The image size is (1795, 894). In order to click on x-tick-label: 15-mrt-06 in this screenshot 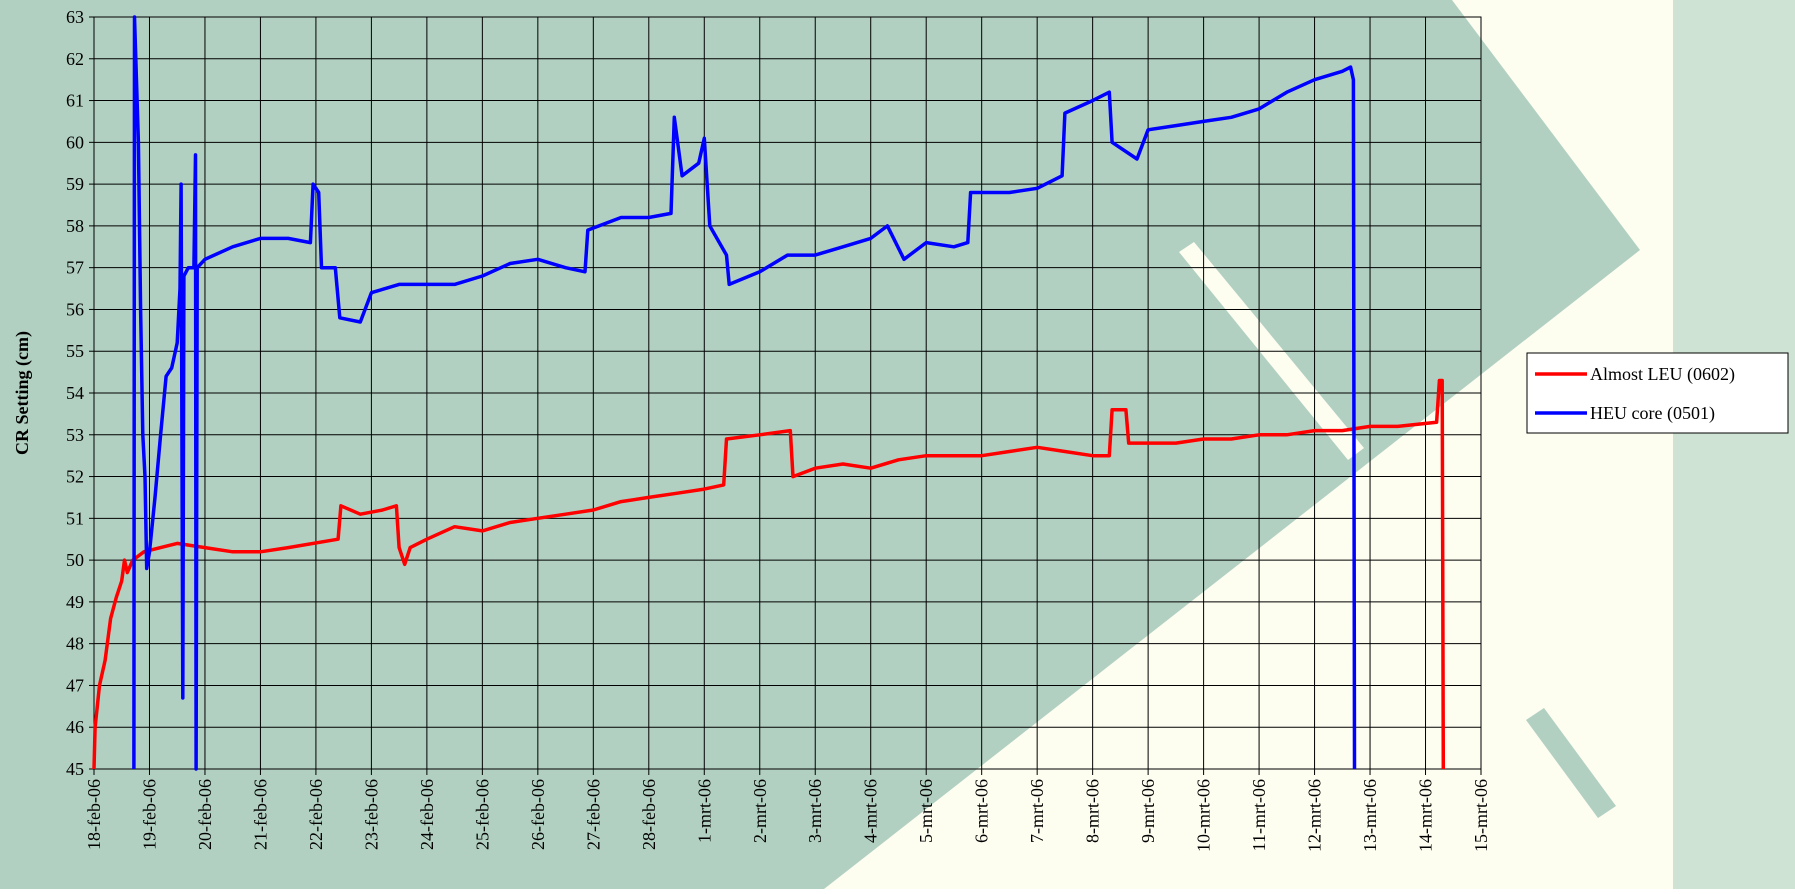, I will do `click(1481, 815)`.